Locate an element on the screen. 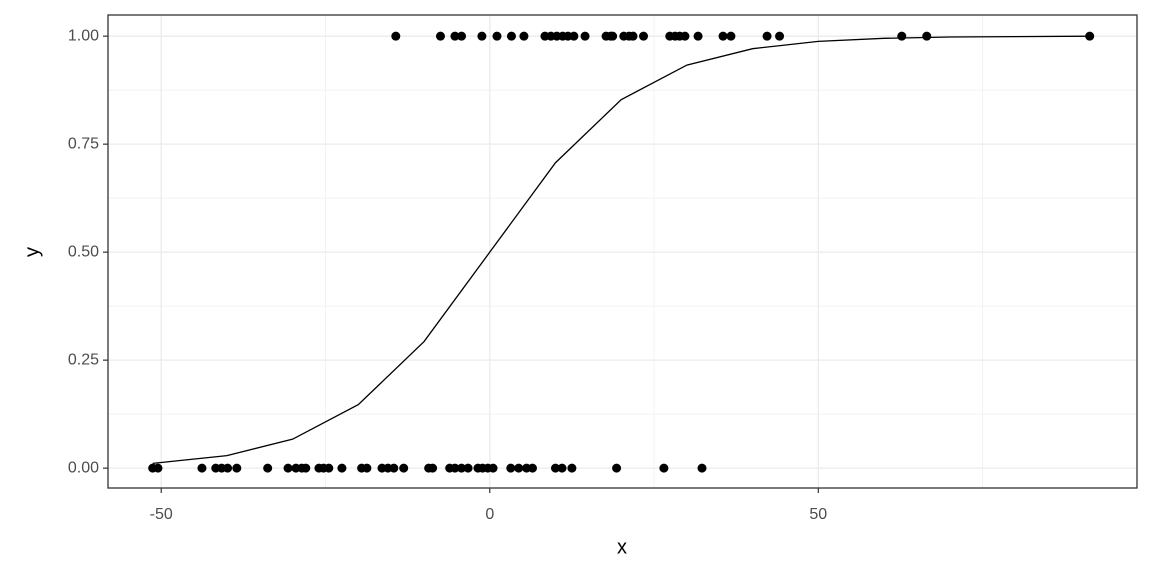 Image resolution: width=1152 pixels, height=576 pixels. x-axis-title: x is located at coordinates (622, 547).